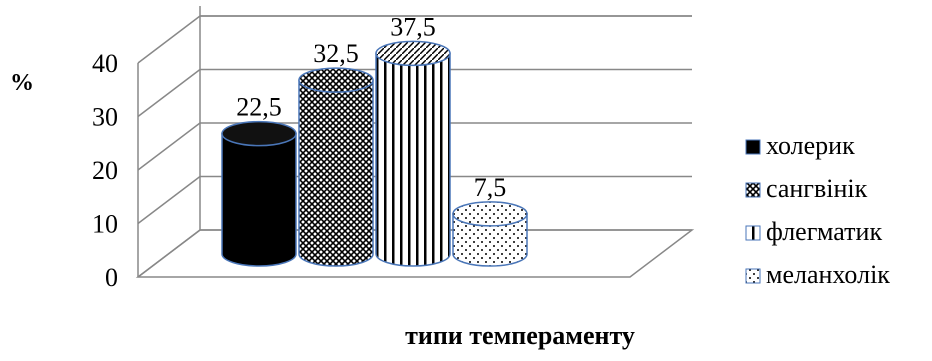  What do you see at coordinates (810, 145) in the screenshot?
I see `legend-label: холерик` at bounding box center [810, 145].